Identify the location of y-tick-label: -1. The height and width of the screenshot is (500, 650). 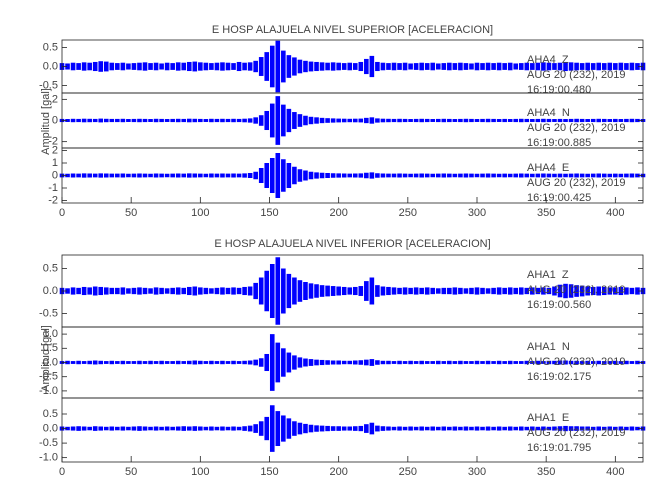
(53, 188).